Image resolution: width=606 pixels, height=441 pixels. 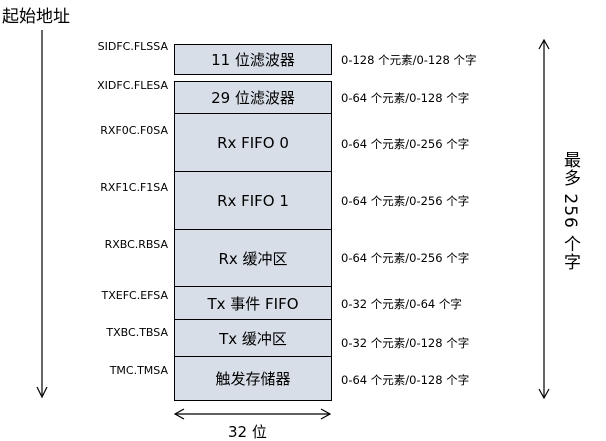 I want to click on segment-size: 0-32 个元素/0-128 个字, so click(x=405, y=343).